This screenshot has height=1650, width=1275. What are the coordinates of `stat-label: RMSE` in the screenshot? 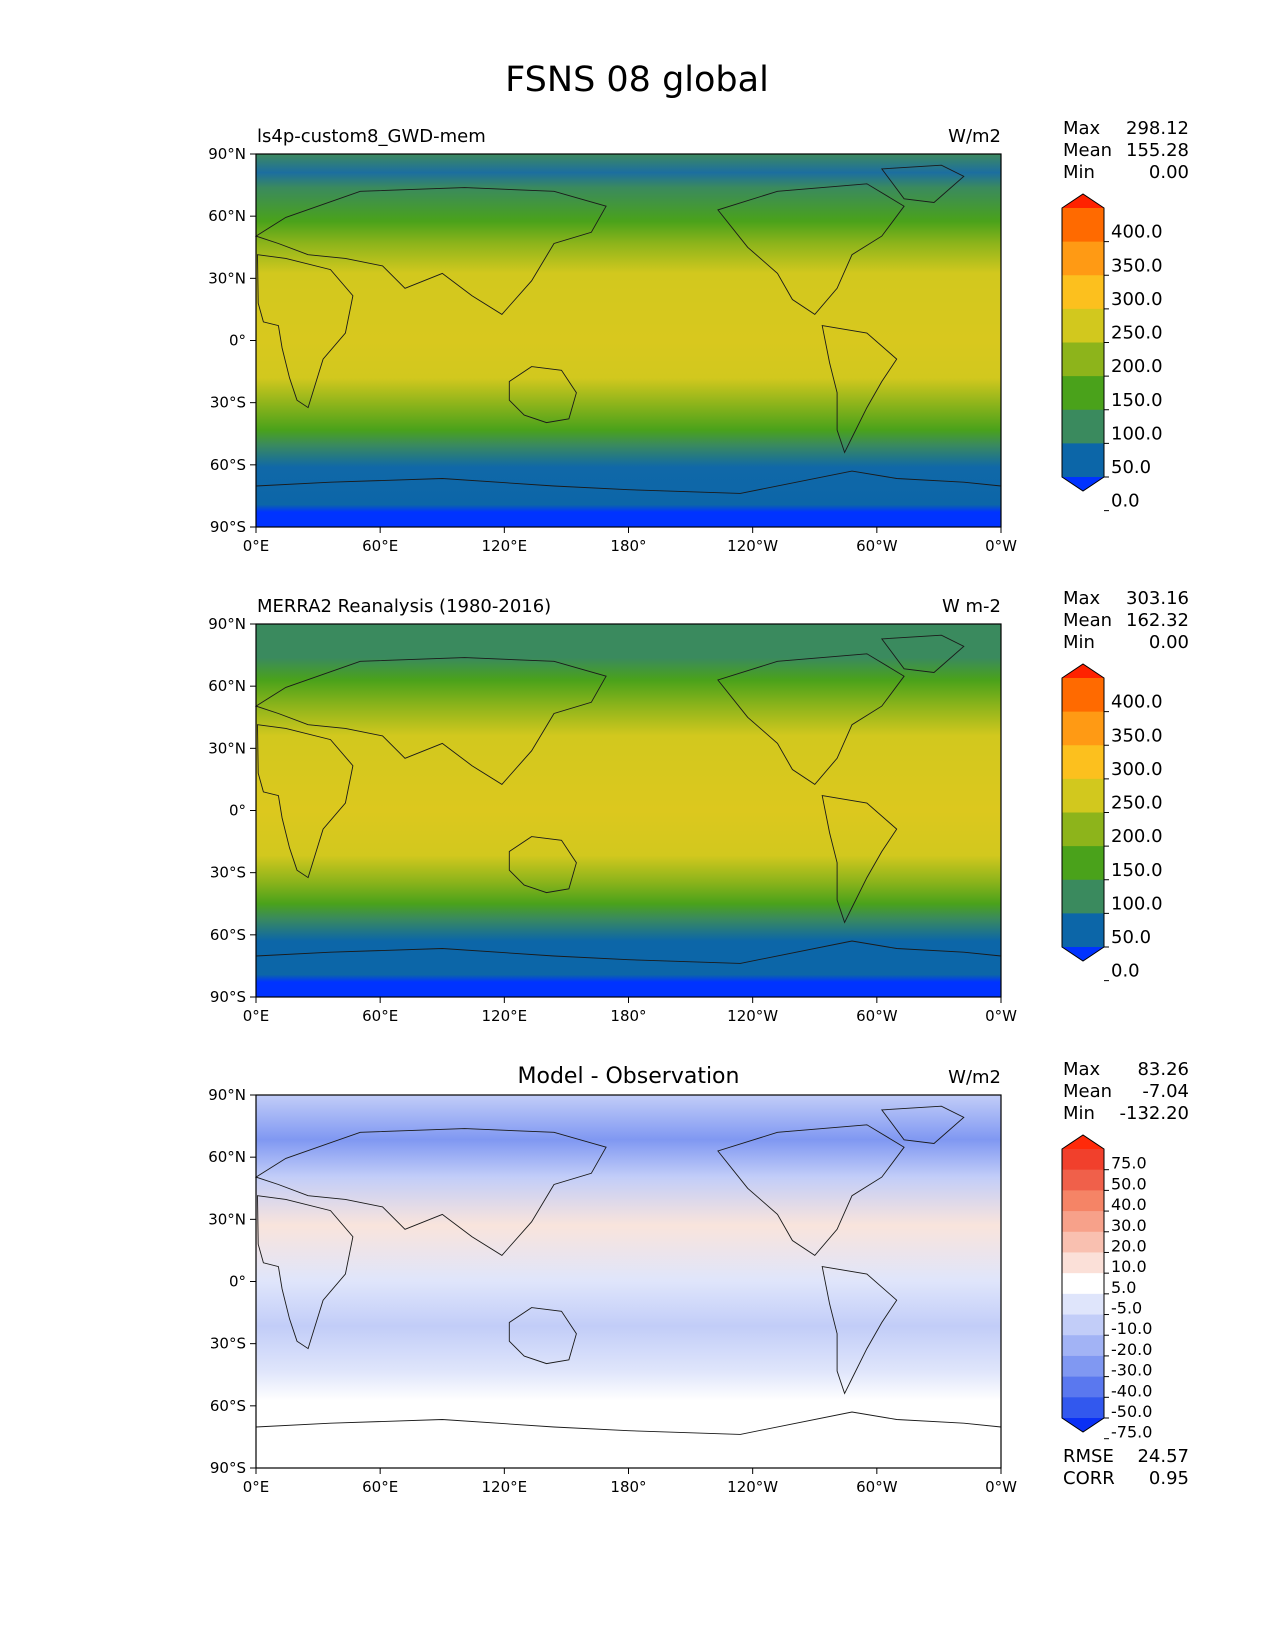 It's located at (1088, 1456).